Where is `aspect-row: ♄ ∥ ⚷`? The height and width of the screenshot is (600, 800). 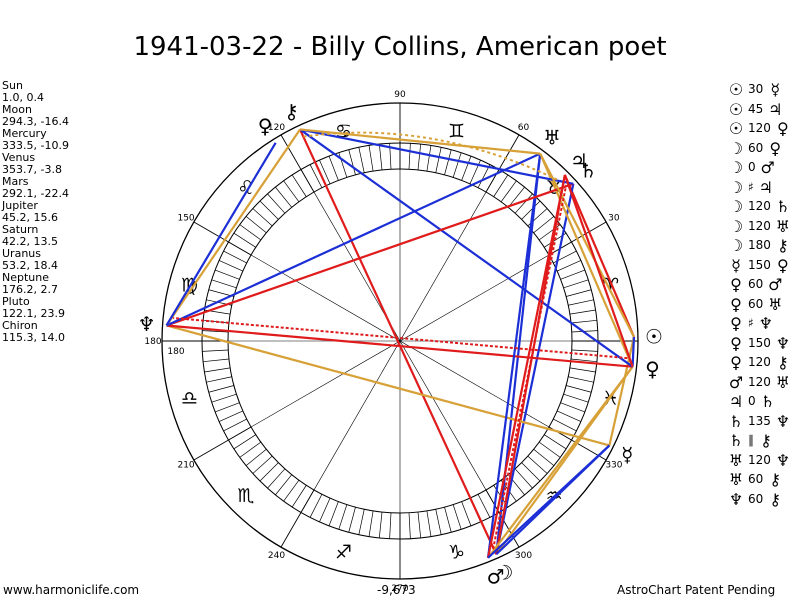
aspect-row: ♄ ∥ ⚷ is located at coordinates (759, 441).